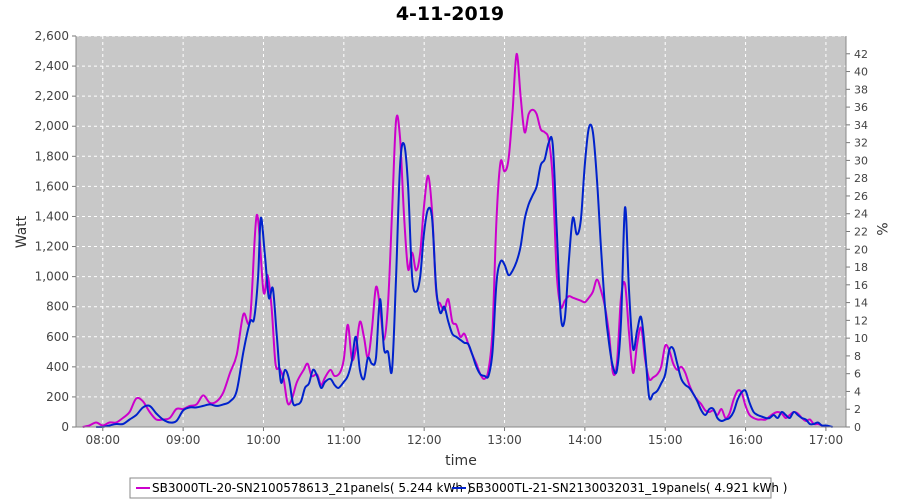 The image size is (900, 500). I want to click on y-tick-label: 400, so click(57, 367).